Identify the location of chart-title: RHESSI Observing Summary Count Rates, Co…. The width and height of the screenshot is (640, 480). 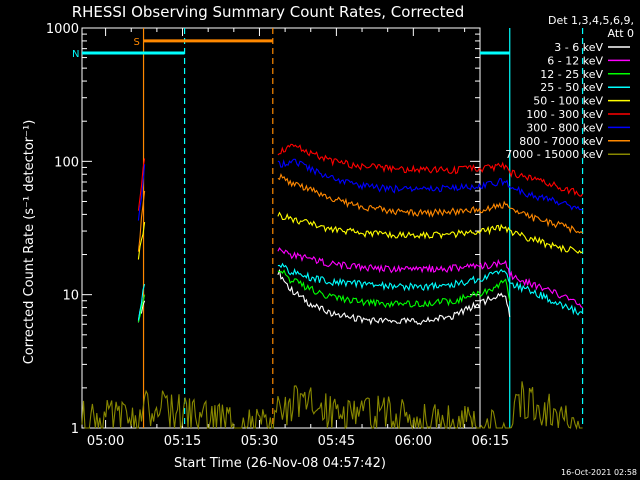
(268, 12).